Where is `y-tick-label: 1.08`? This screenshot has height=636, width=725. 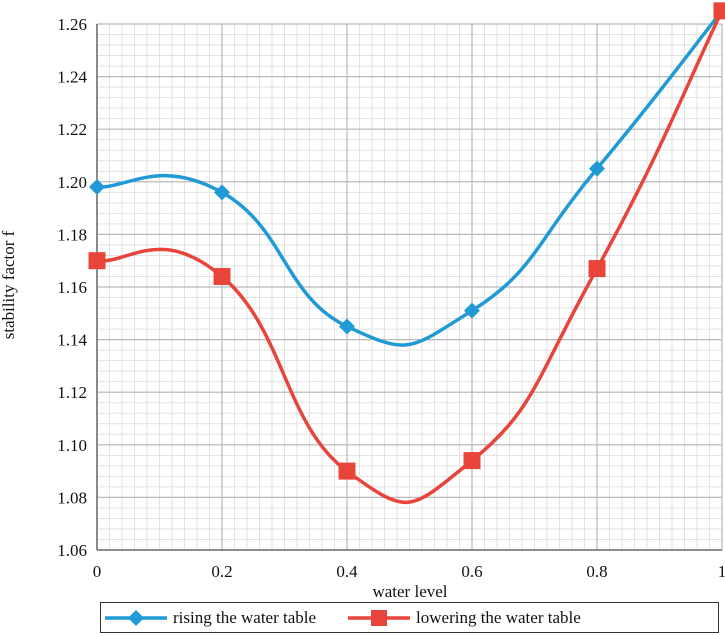
y-tick-label: 1.08 is located at coordinates (72, 497).